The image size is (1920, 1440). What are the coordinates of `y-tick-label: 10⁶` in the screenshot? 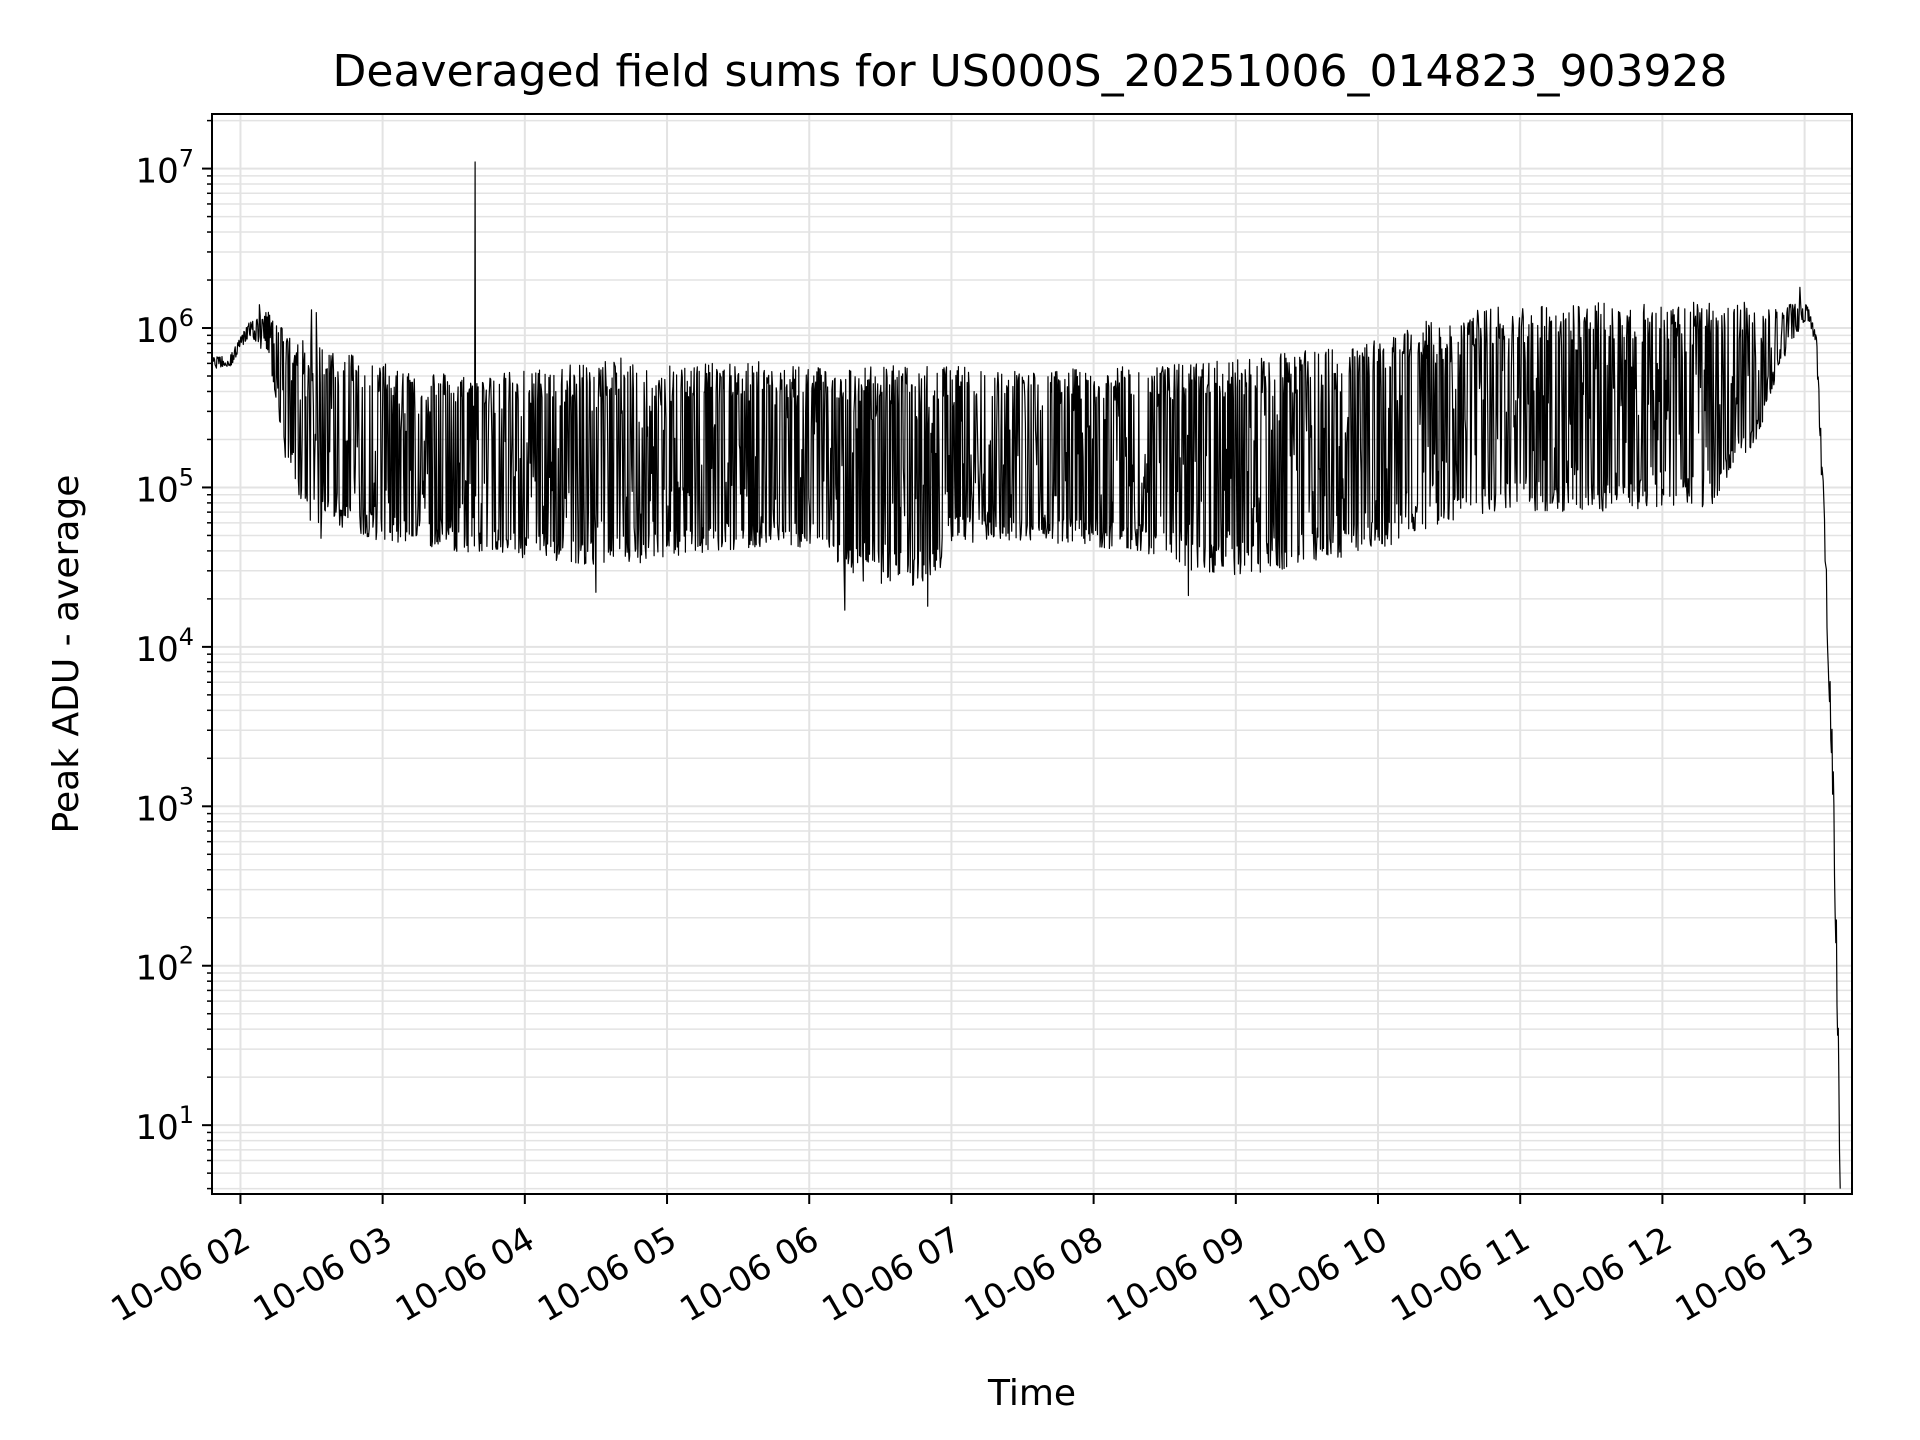 It's located at (164, 327).